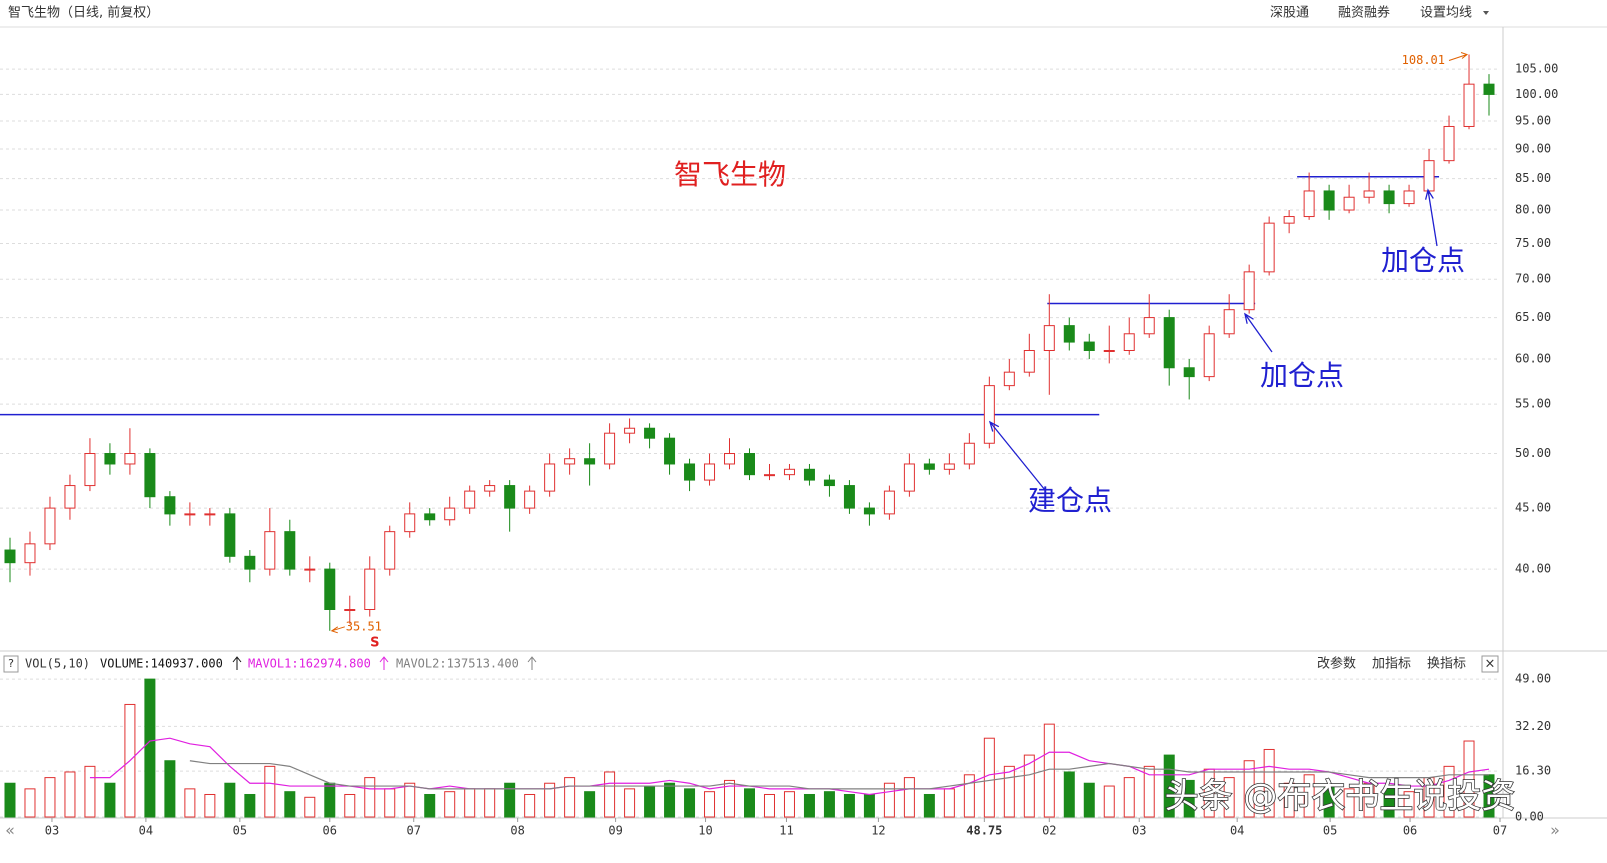  Describe the element at coordinates (1536, 94) in the screenshot. I see `y-tick-label: 100.00` at that location.